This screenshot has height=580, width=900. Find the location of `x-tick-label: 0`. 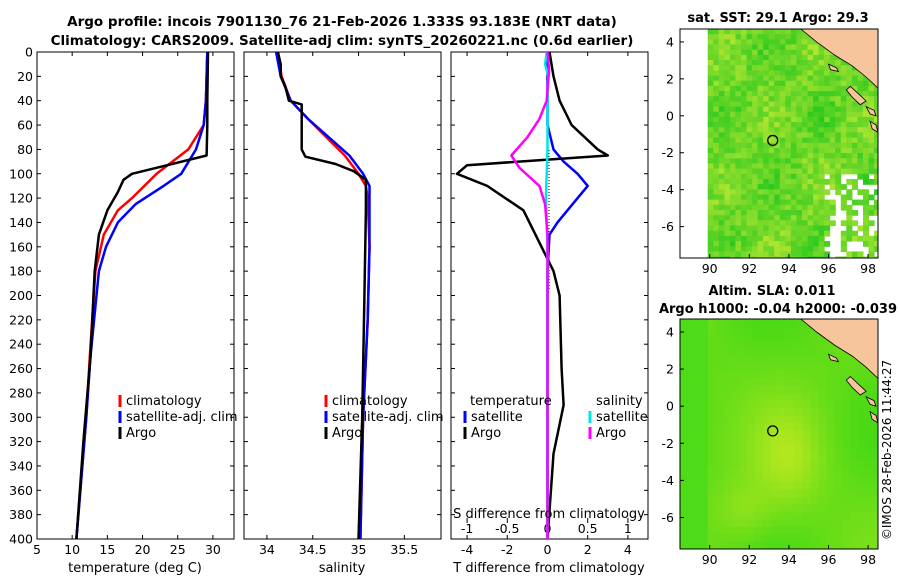

x-tick-label: 0 is located at coordinates (548, 549).